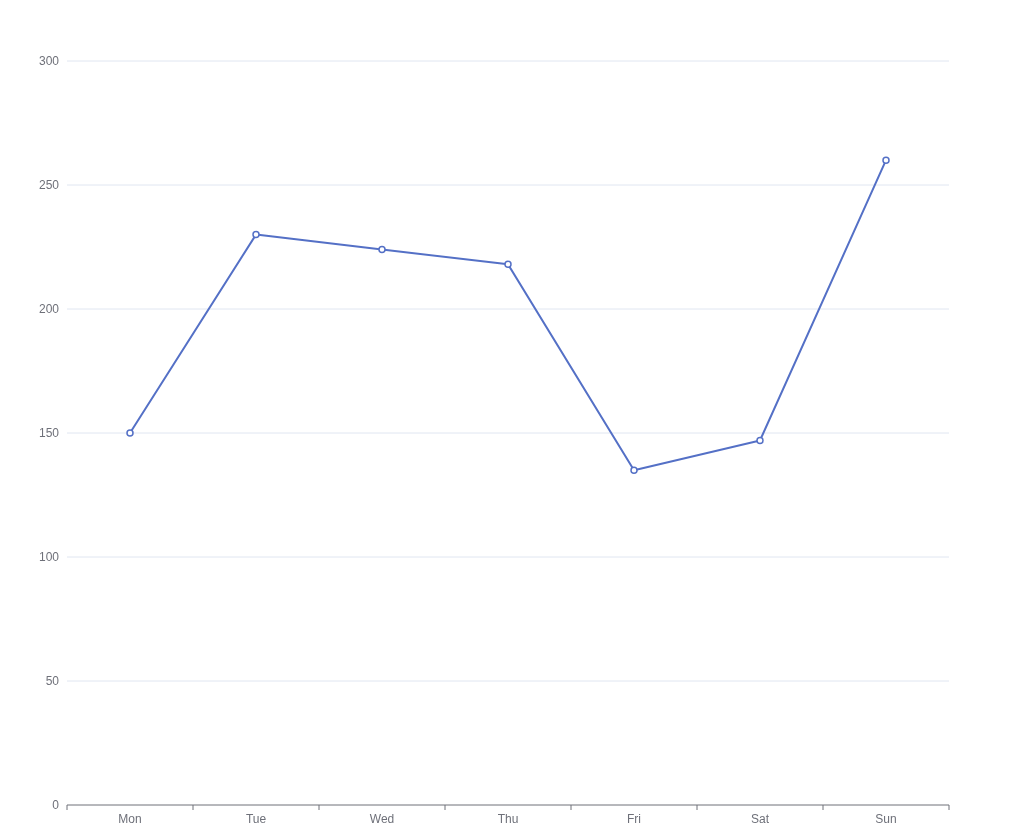 This screenshot has width=1018, height=840. What do you see at coordinates (49, 309) in the screenshot?
I see `y-tick-label: 200` at bounding box center [49, 309].